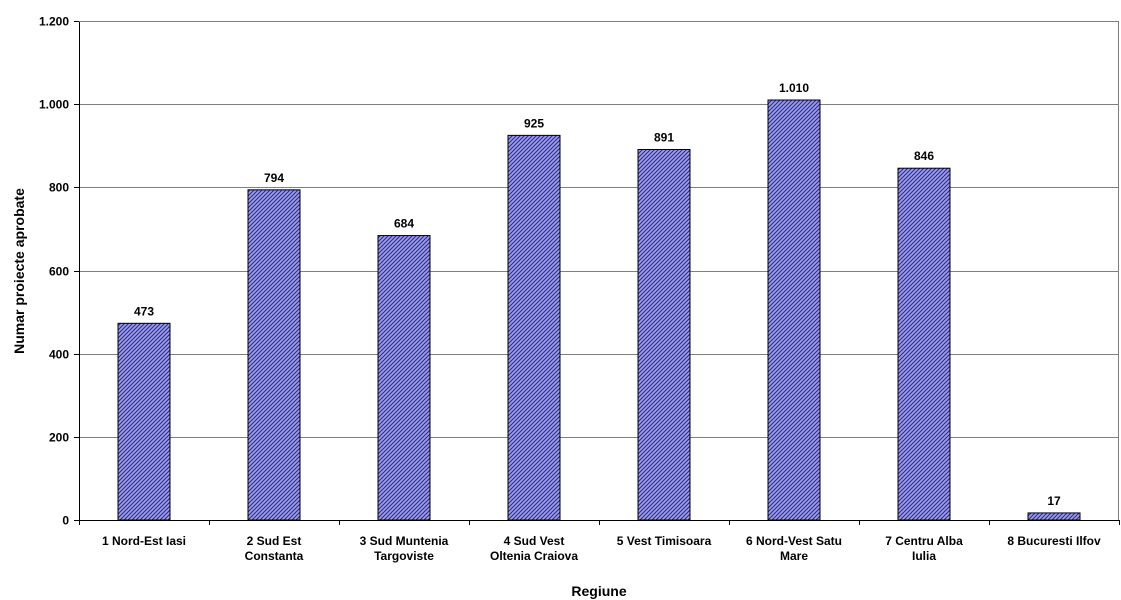  What do you see at coordinates (534, 123) in the screenshot?
I see `data-label: 925` at bounding box center [534, 123].